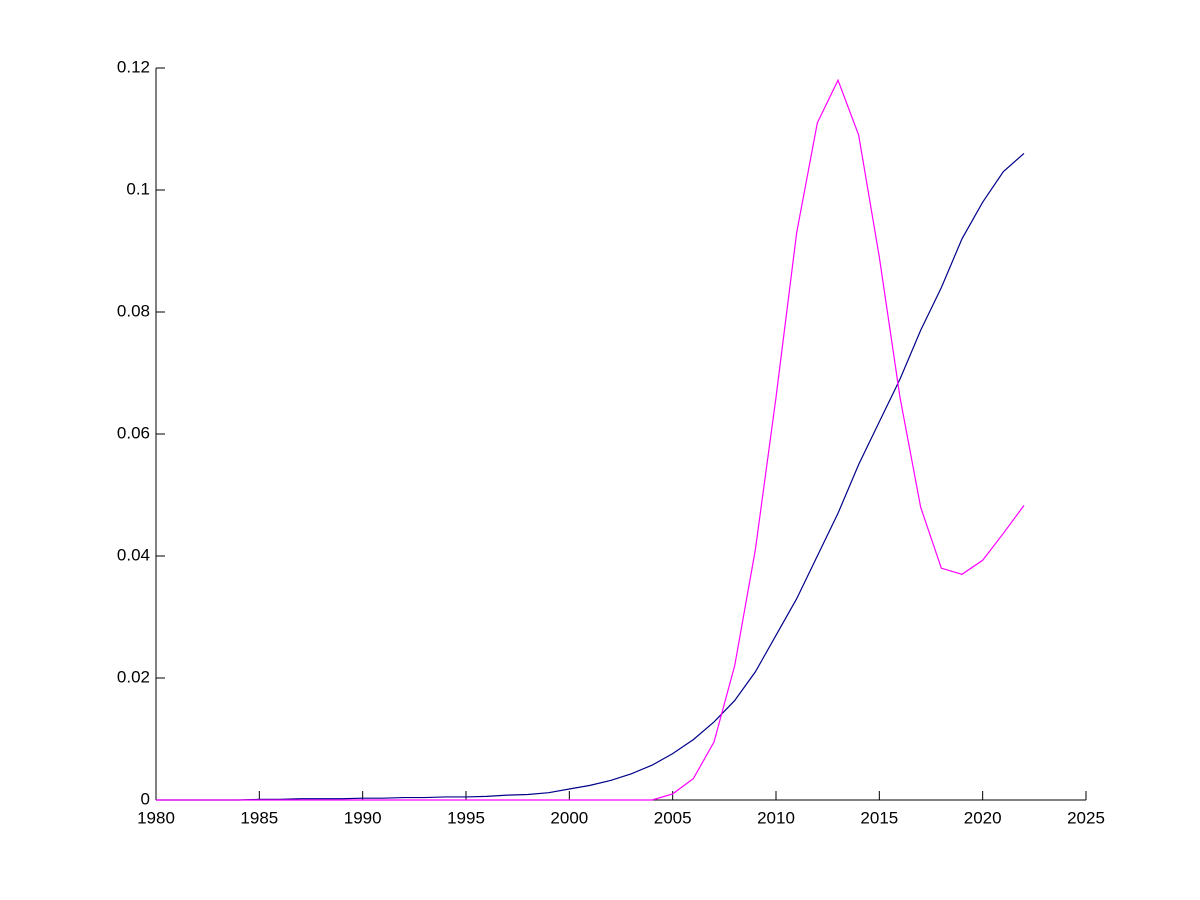 The width and height of the screenshot is (1200, 900). Describe the element at coordinates (363, 817) in the screenshot. I see `x-tick-label: 1990` at that location.